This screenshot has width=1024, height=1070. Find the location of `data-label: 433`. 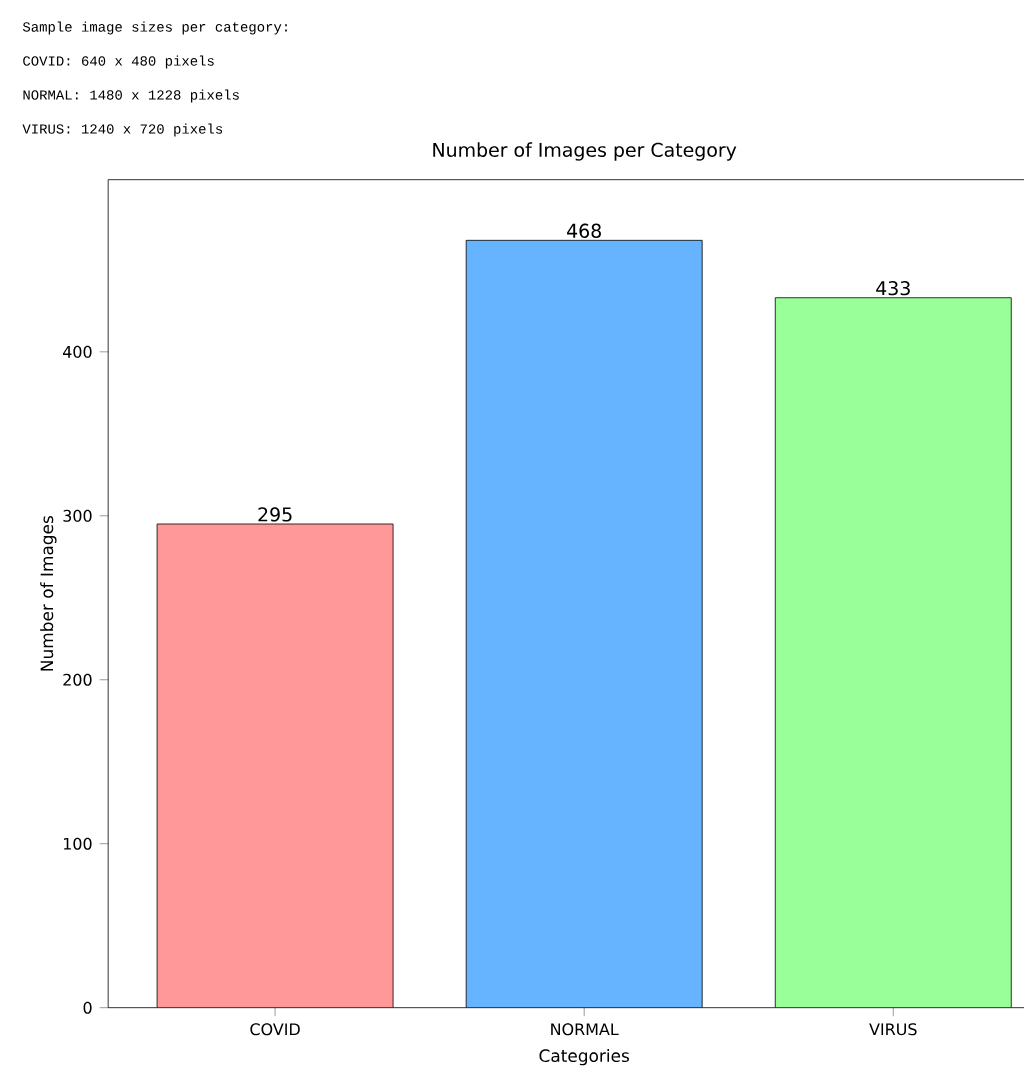

data-label: 433 is located at coordinates (893, 288).